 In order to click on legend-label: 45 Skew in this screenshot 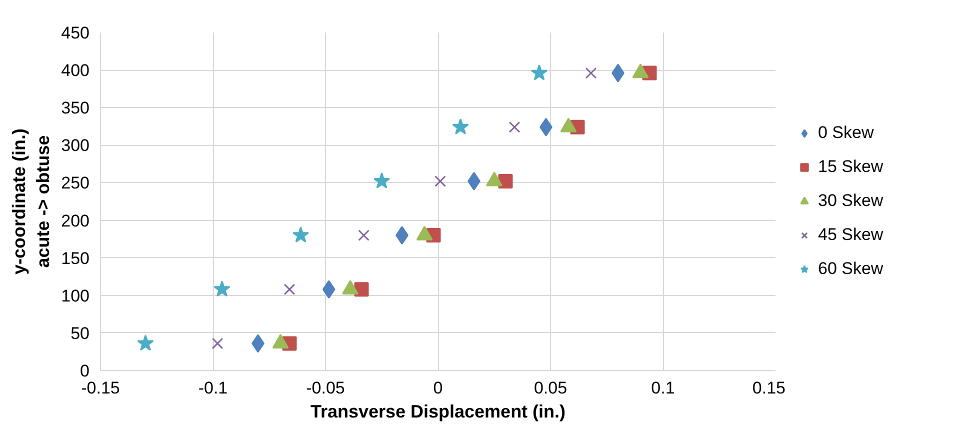, I will do `click(851, 235)`.